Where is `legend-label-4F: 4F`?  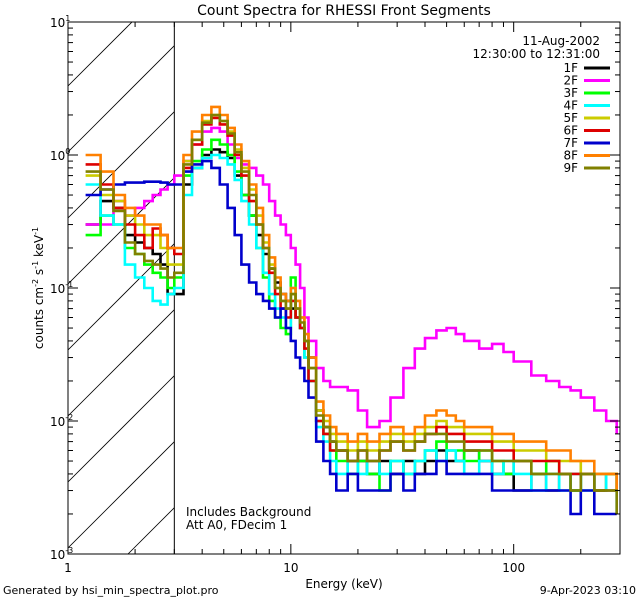 legend-label-4F: 4F is located at coordinates (570, 106).